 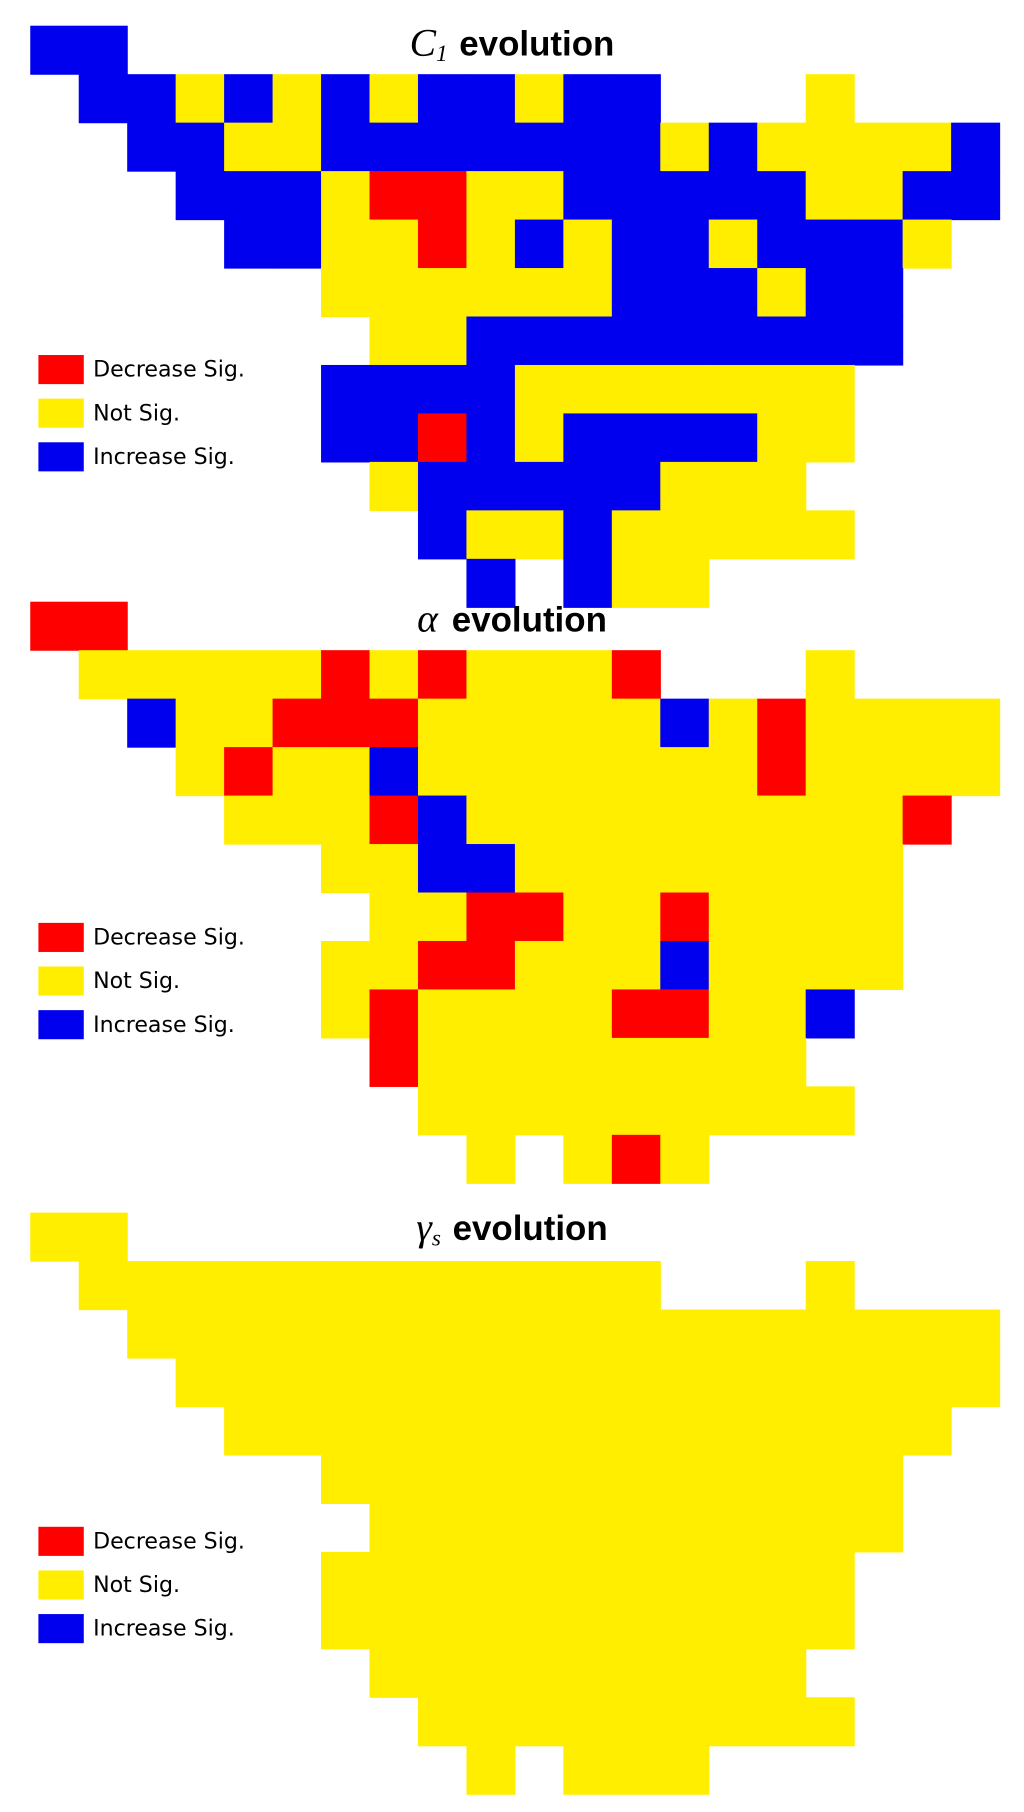 I want to click on legend-label: Increase Sig., so click(x=164, y=457).